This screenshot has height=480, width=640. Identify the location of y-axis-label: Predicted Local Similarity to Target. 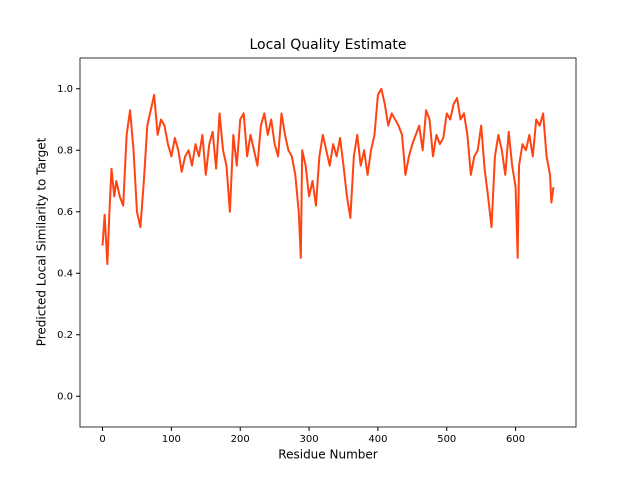
(42, 241).